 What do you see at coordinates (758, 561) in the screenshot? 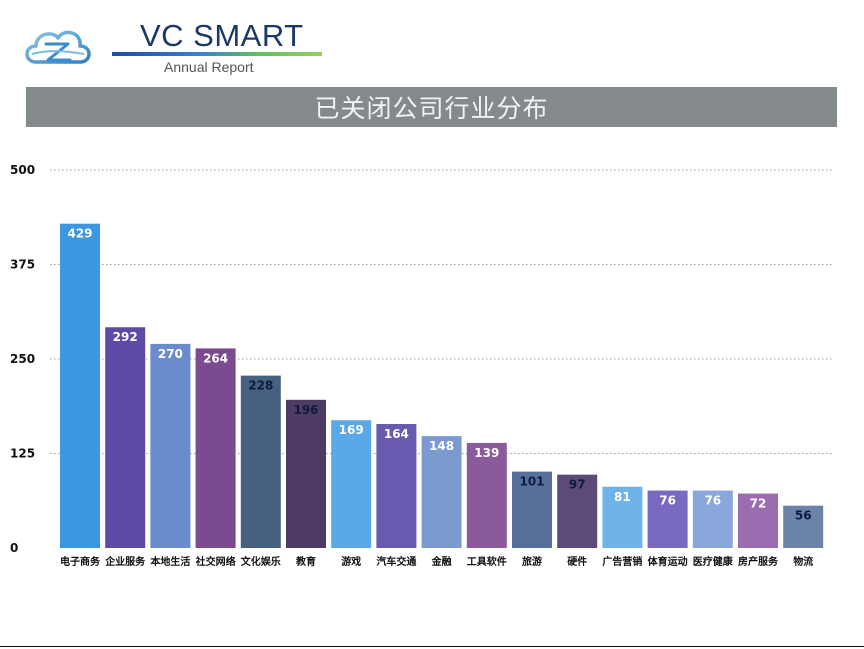
I see `x-tick-label: 房产服务` at bounding box center [758, 561].